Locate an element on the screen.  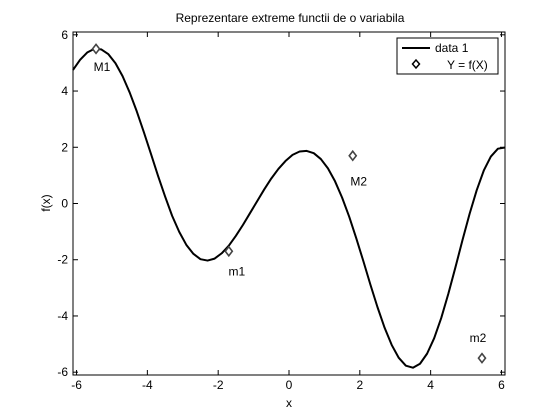
x-tick-label: 0 is located at coordinates (289, 385).